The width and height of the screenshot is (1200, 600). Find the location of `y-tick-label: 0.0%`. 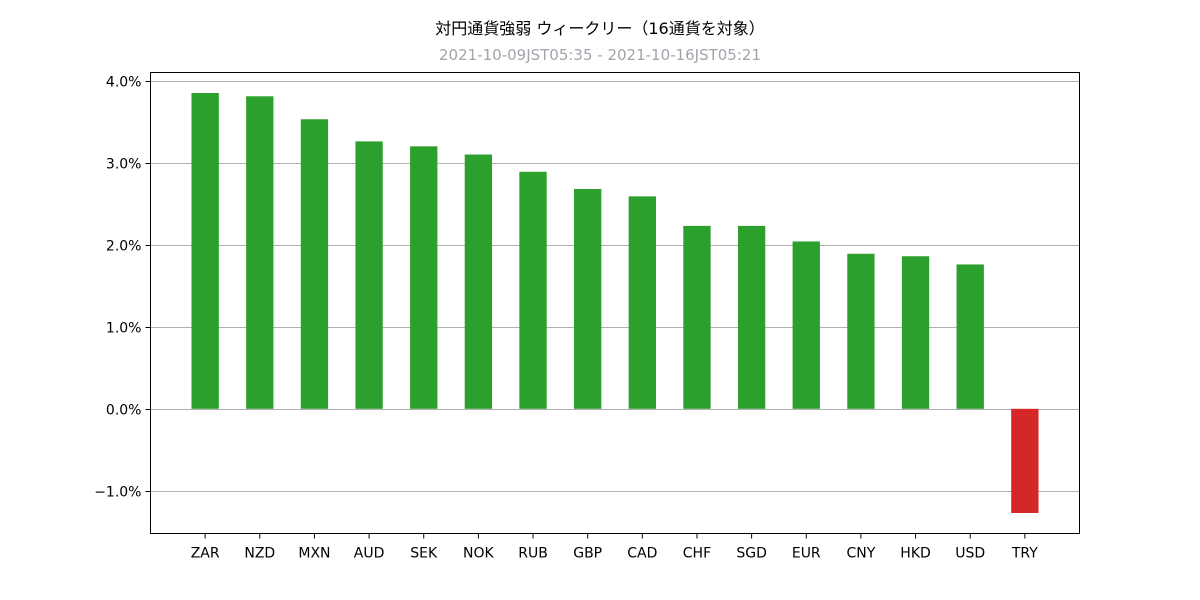

y-tick-label: 0.0% is located at coordinates (124, 411).